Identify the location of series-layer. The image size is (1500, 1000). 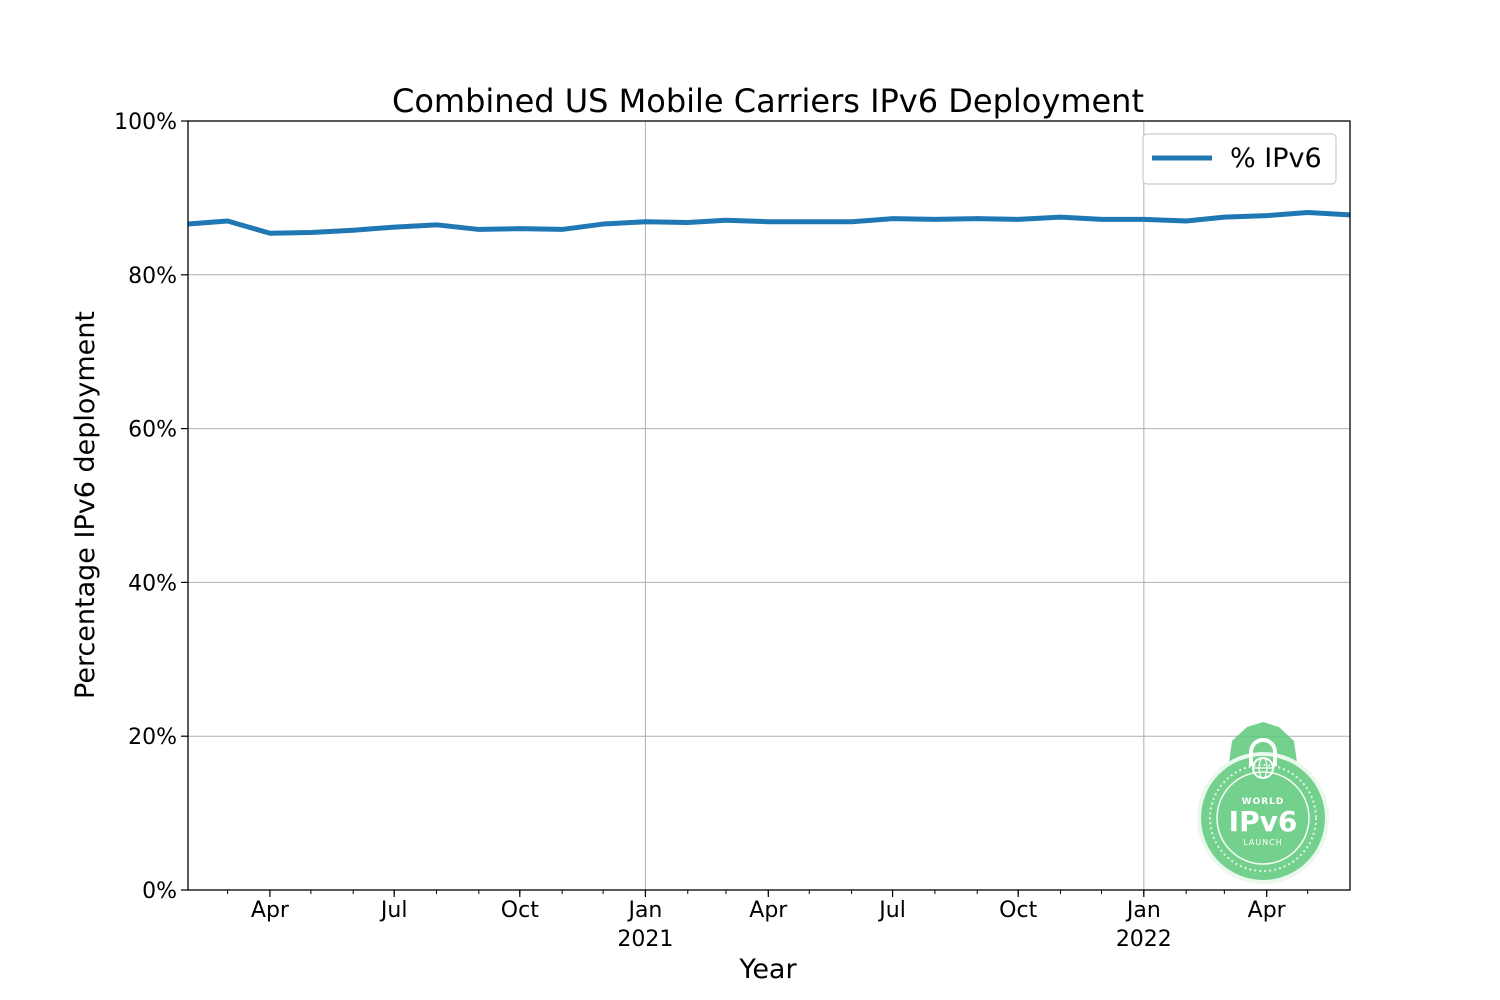
(769, 223).